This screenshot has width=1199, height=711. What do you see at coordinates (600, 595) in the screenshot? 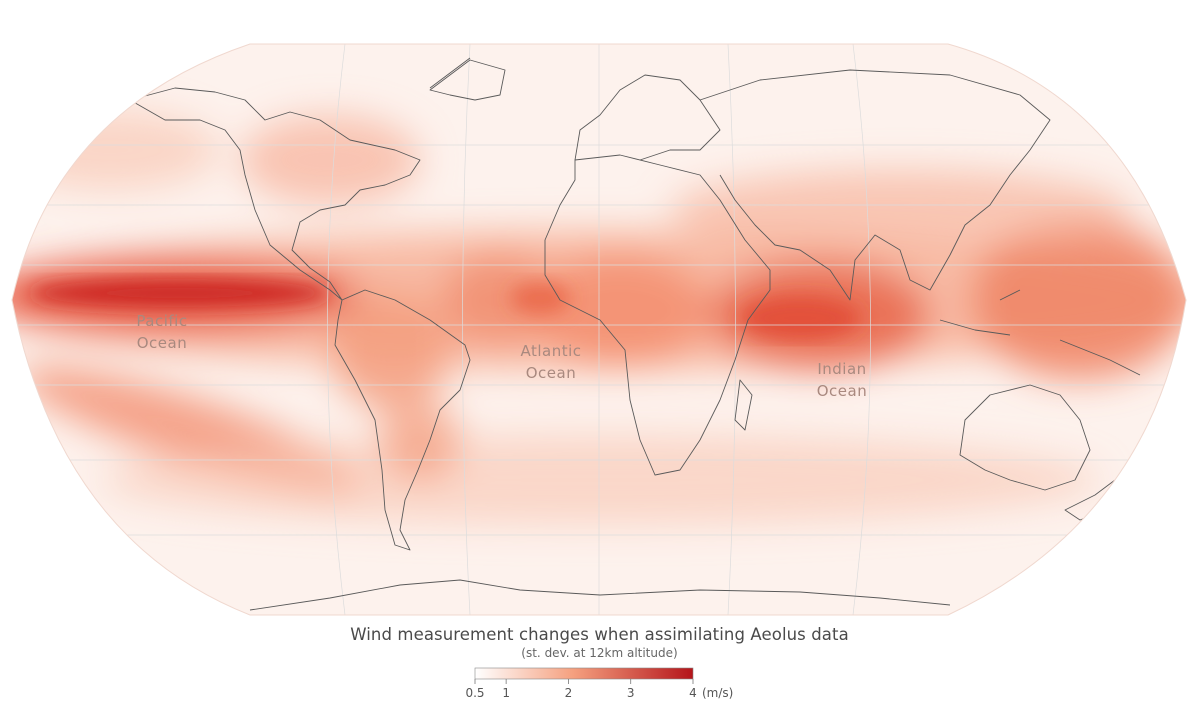
I see `antarctica-coast` at bounding box center [600, 595].